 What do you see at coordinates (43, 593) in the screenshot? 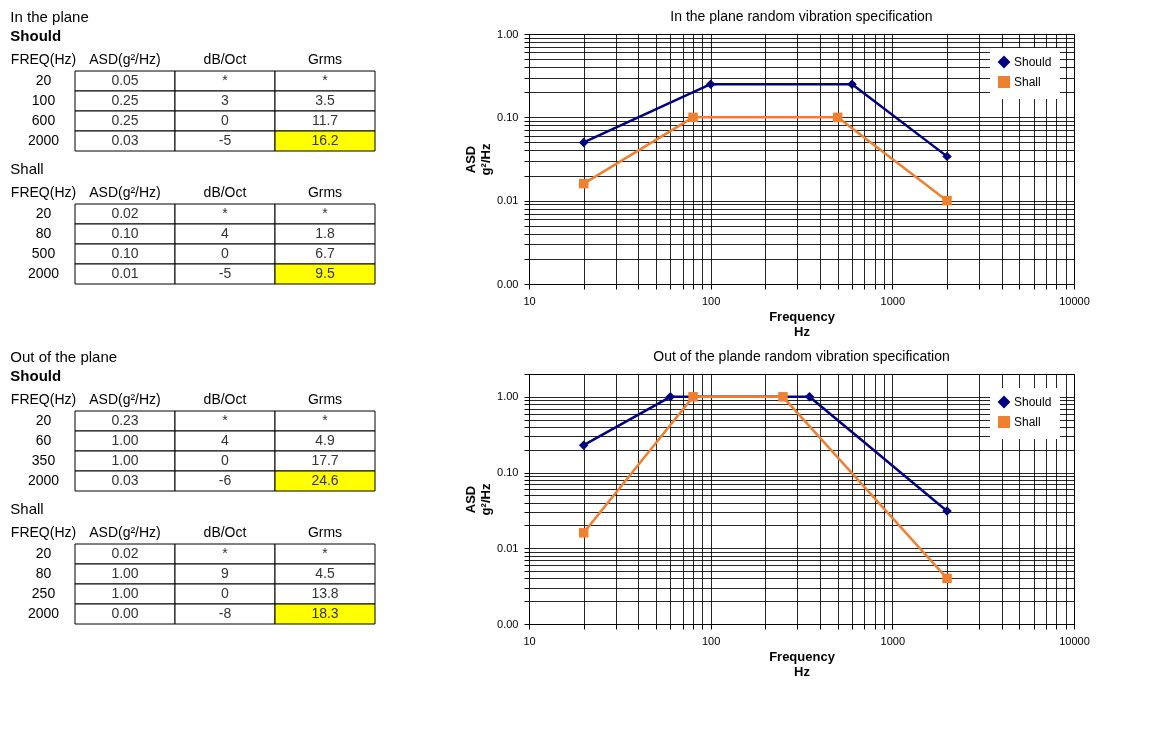
I see `y-tick-label: 250` at bounding box center [43, 593].